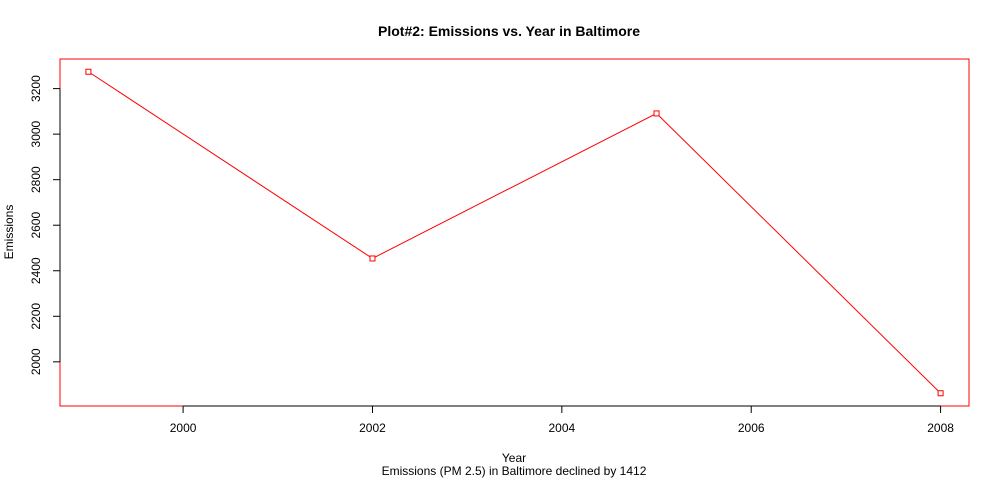 The height and width of the screenshot is (480, 1000). Describe the element at coordinates (36, 225) in the screenshot. I see `y-tick-label: 2600` at that location.